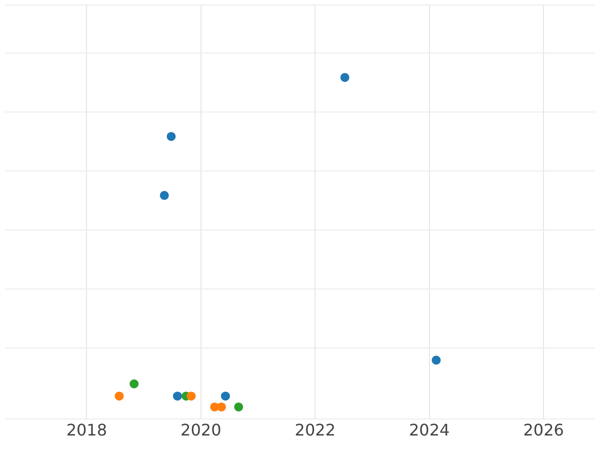  Describe the element at coordinates (543, 430) in the screenshot. I see `x-tick-label: 2026` at that location.